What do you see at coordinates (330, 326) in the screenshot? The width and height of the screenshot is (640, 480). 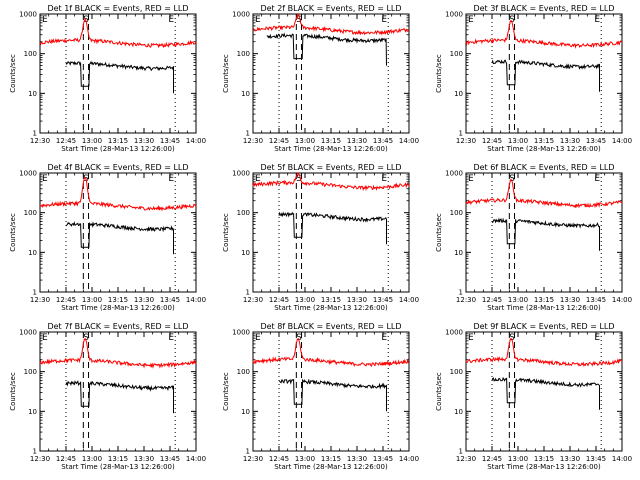 I see `panel-title: Det 8f BLACK = Events, RED = LLD` at bounding box center [330, 326].